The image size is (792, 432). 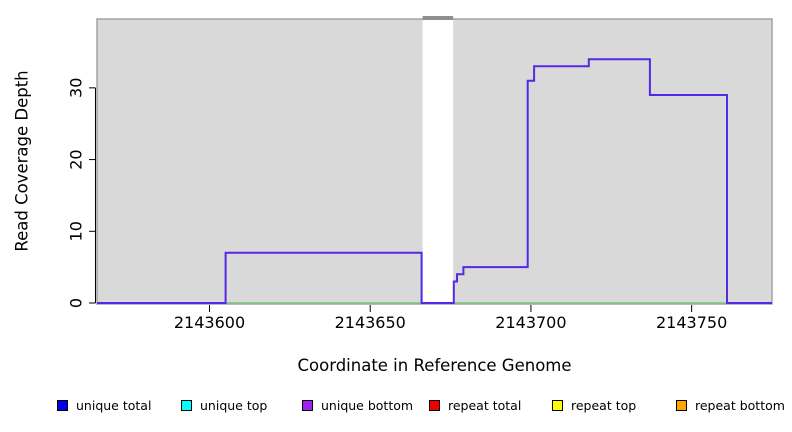 I want to click on legend-item-repeat-total: repeat total, so click(x=475, y=405).